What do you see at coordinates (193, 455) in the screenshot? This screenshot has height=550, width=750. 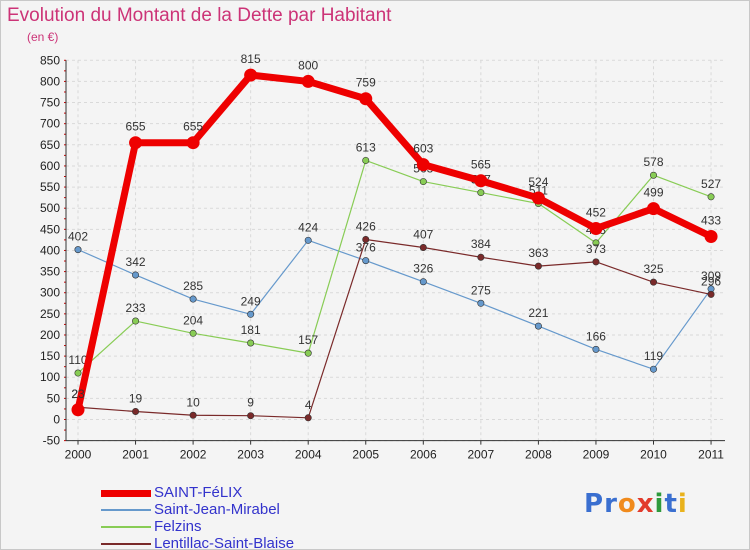 I see `x-tick-label: 2002` at bounding box center [193, 455].